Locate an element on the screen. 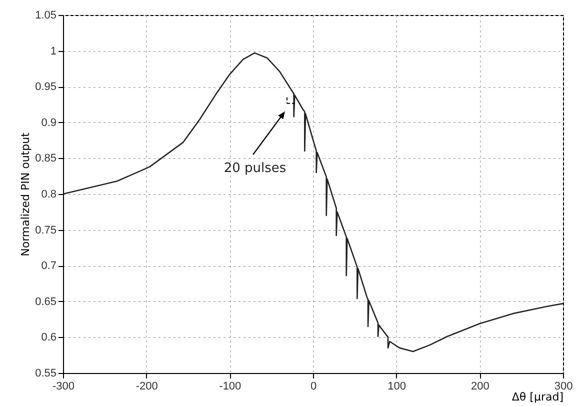 Image resolution: width=576 pixels, height=406 pixels. x-tick-label: 300 is located at coordinates (563, 386).